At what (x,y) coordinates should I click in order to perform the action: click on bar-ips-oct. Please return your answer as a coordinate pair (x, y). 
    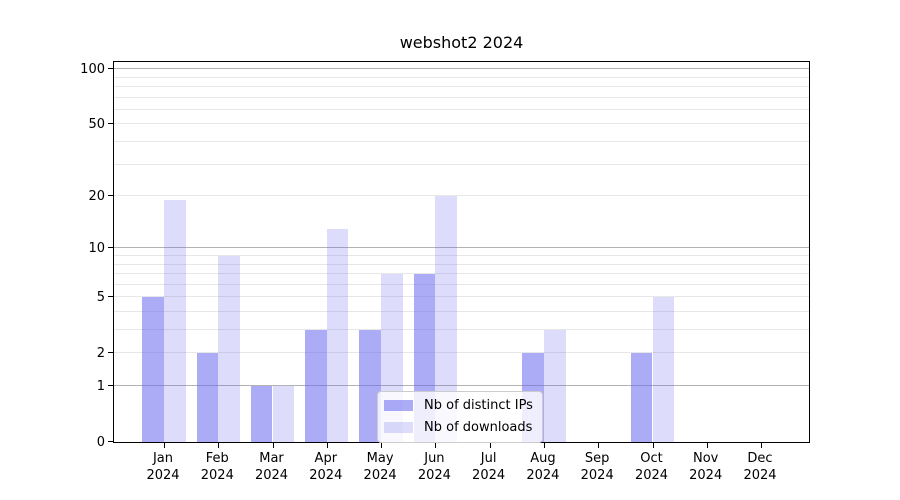
    Looking at the image, I should click on (641, 397).